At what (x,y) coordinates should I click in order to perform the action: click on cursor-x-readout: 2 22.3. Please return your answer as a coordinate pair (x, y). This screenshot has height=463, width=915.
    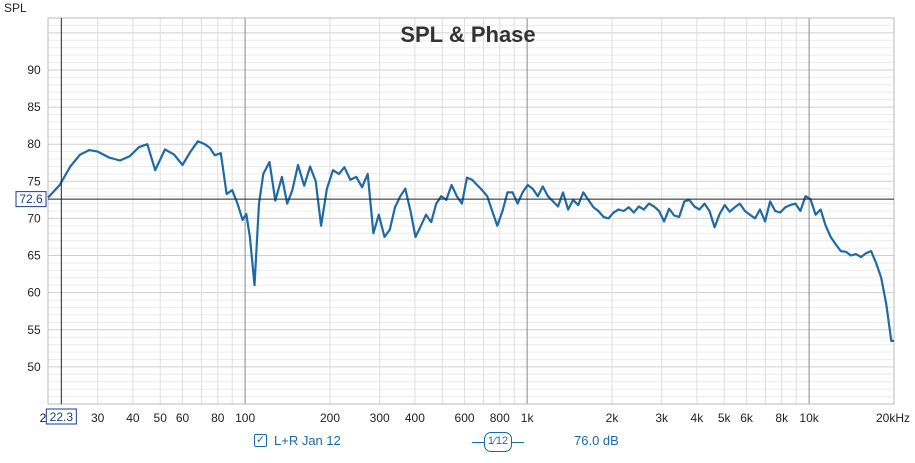
    Looking at the image, I should click on (58, 416).